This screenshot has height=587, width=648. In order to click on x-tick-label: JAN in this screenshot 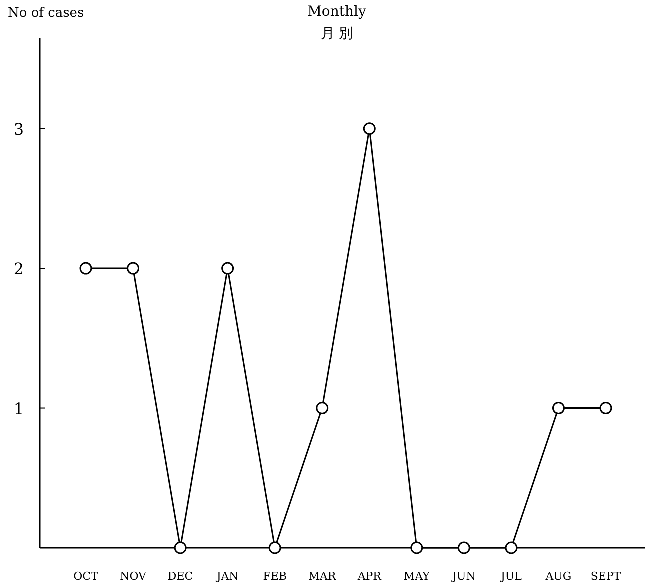, I will do `click(228, 576)`.